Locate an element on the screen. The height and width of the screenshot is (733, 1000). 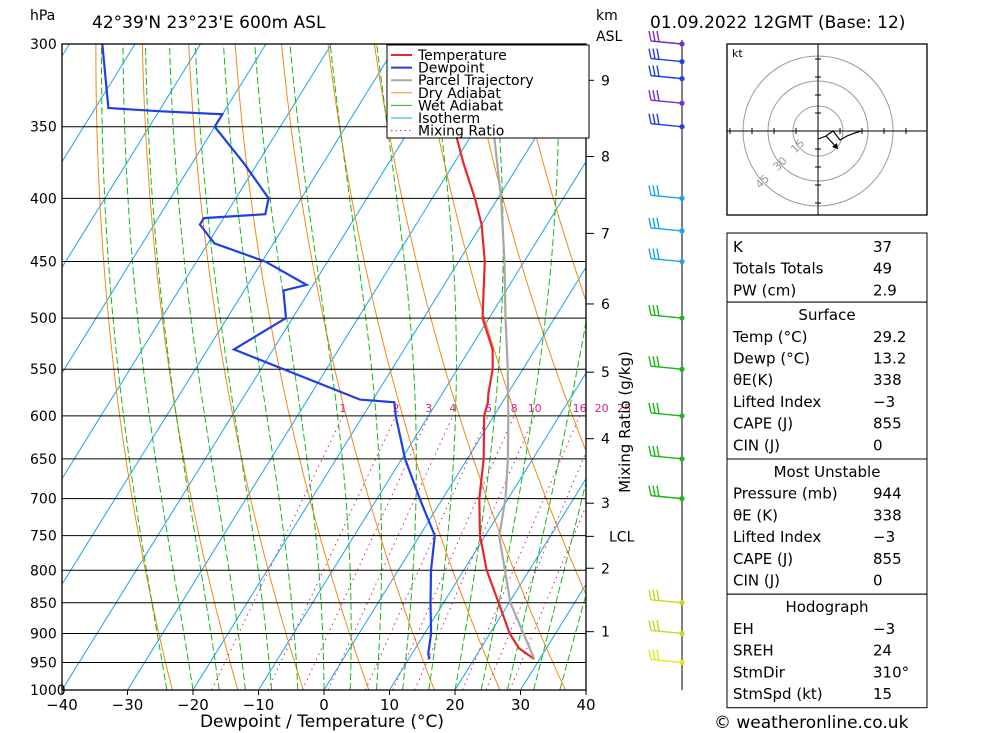
table-row-value: 29.2 is located at coordinates (889, 337).